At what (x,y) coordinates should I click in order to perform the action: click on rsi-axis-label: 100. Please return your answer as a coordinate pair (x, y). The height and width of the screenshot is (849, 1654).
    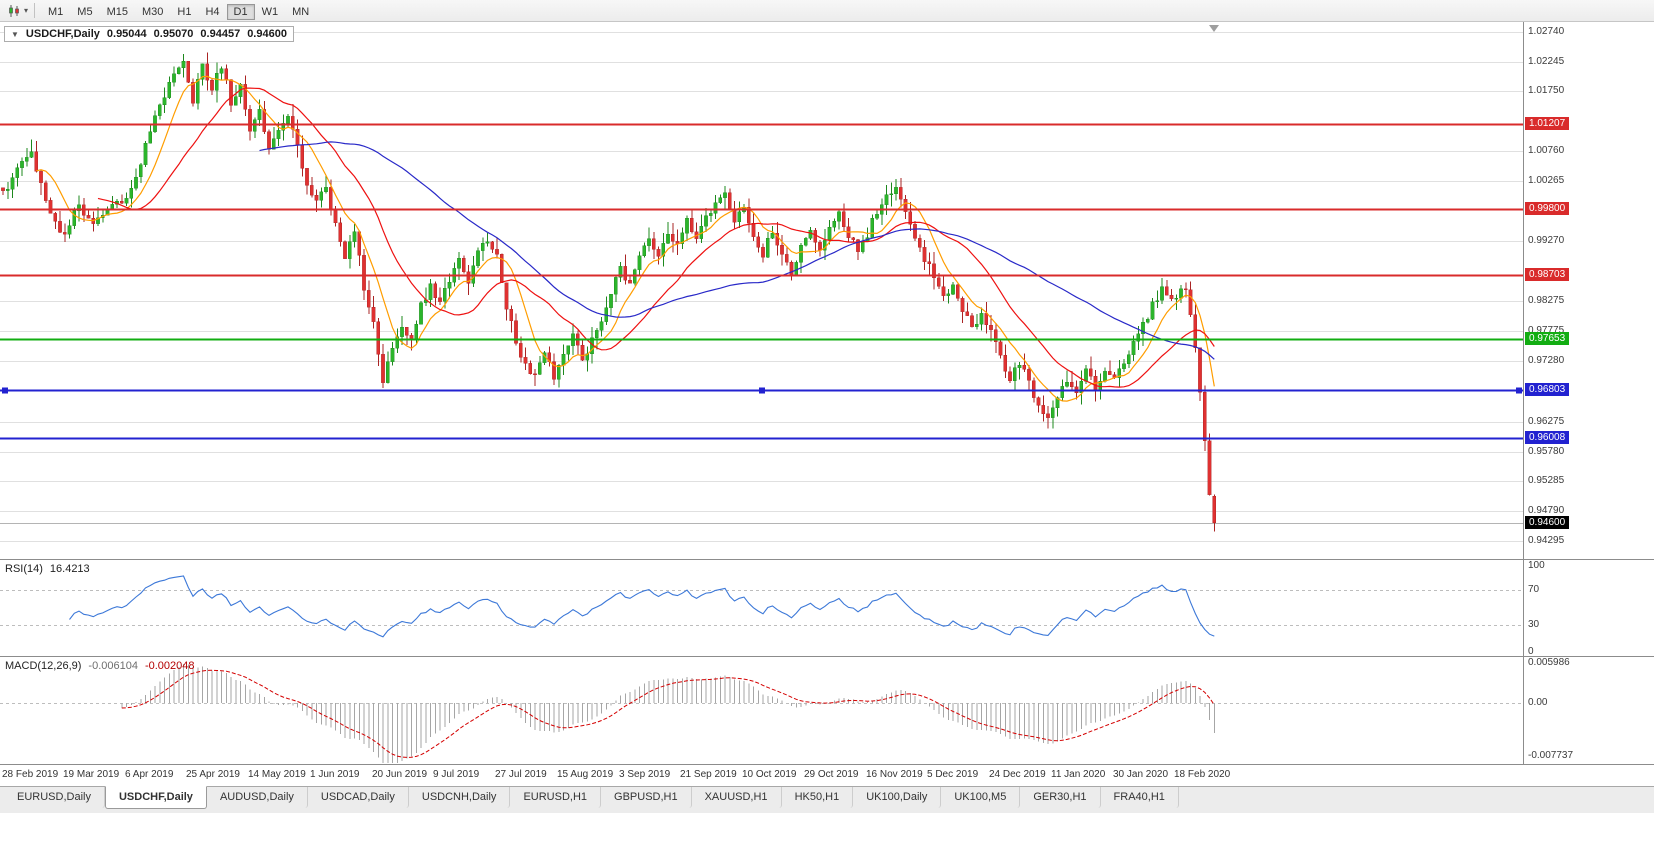
    Looking at the image, I should click on (1536, 565).